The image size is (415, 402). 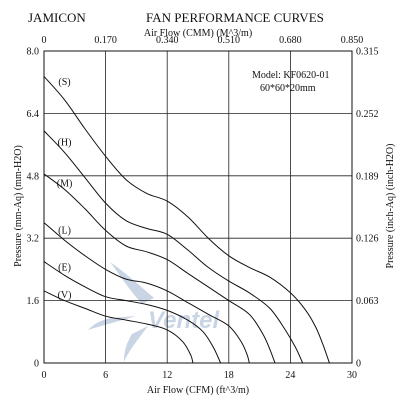 What do you see at coordinates (105, 40) in the screenshot?
I see `x2-tick-label: 0.170` at bounding box center [105, 40].